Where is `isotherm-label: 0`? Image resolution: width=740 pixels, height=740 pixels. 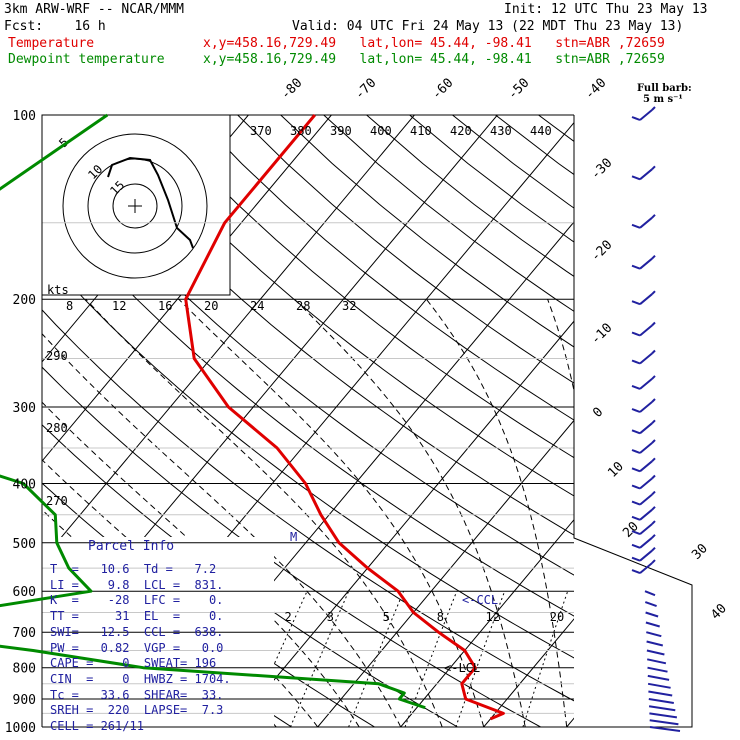
isotherm-label: 0 is located at coordinates (598, 413).